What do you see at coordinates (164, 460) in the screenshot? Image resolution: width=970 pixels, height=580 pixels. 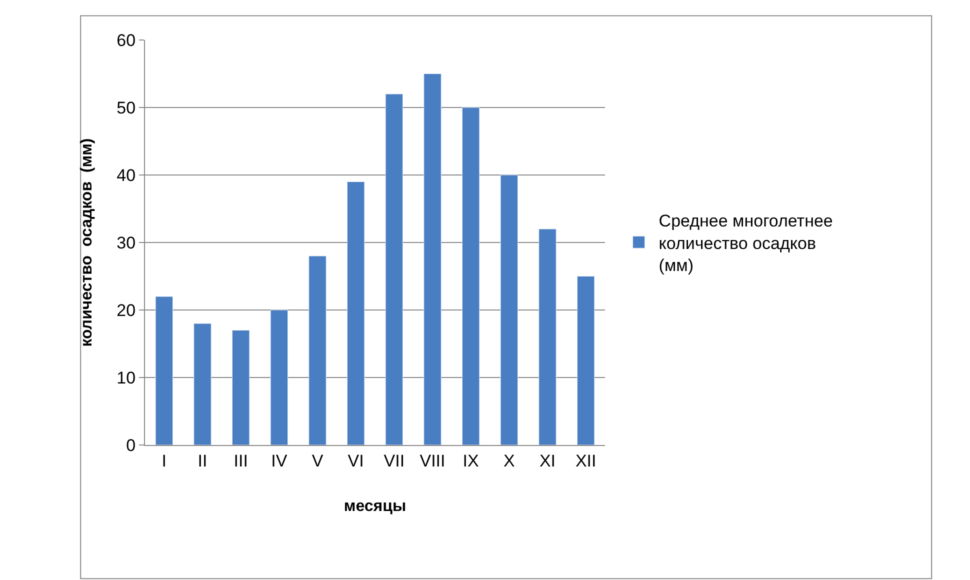 I see `x-tick-label: I` at bounding box center [164, 460].